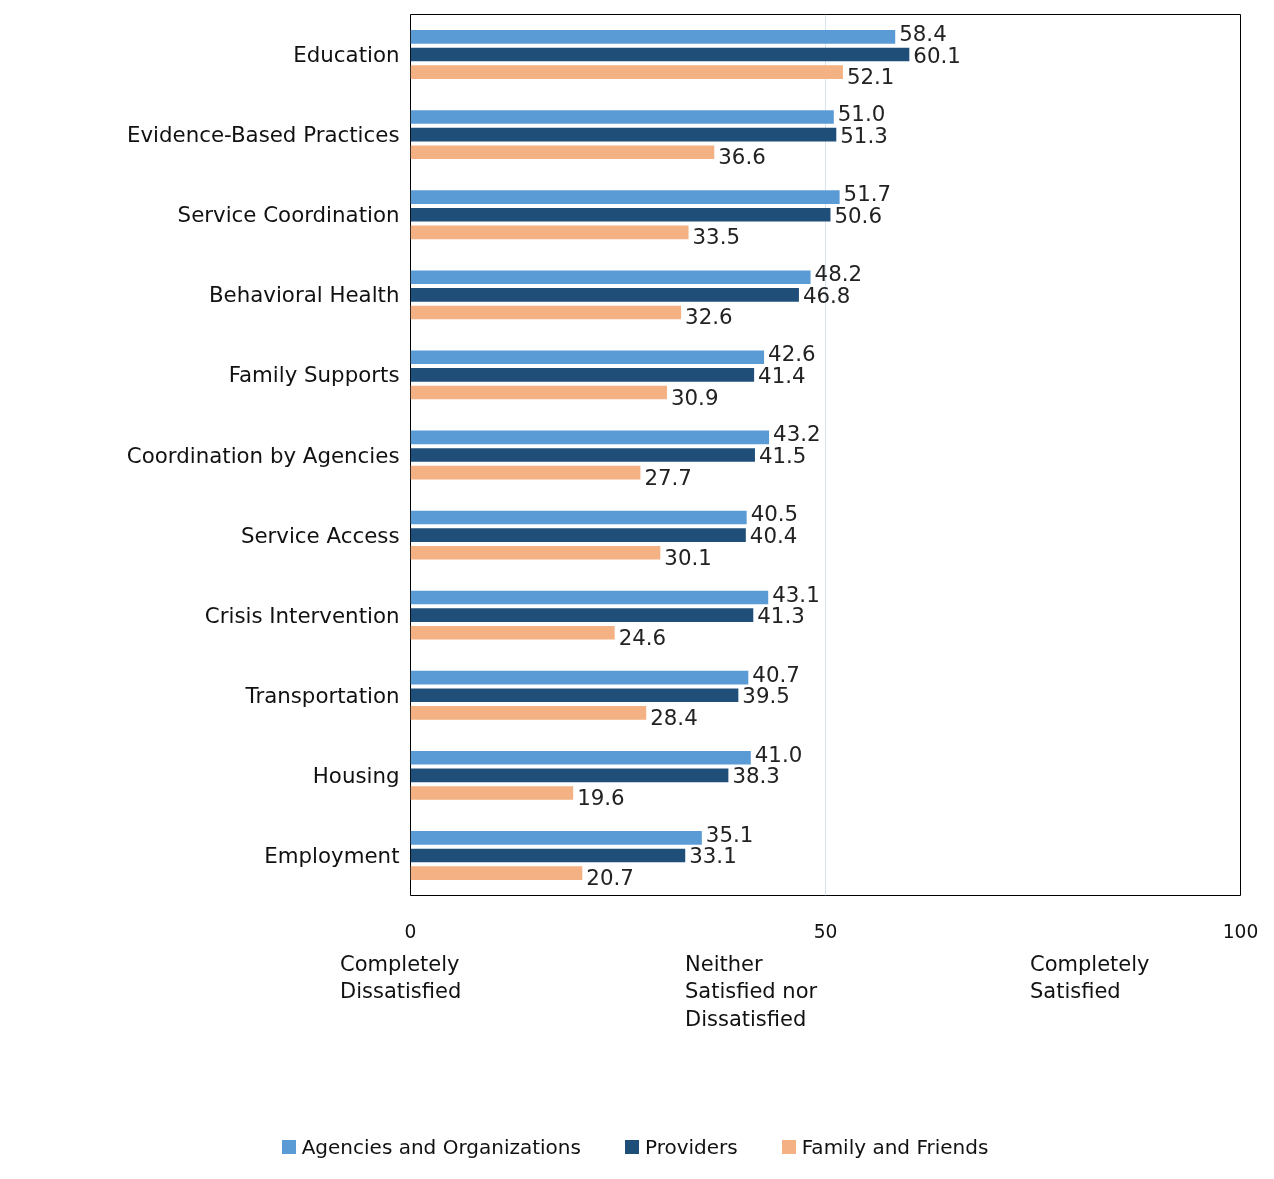 Image resolution: width=1274 pixels, height=1179 pixels. Describe the element at coordinates (401, 978) in the screenshot. I see `text: Completely Dissatisfied` at that location.